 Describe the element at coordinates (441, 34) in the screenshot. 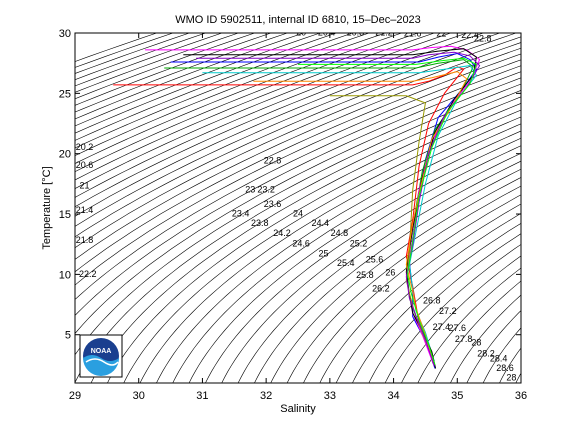

I see `isopycnal-label: 22` at that location.